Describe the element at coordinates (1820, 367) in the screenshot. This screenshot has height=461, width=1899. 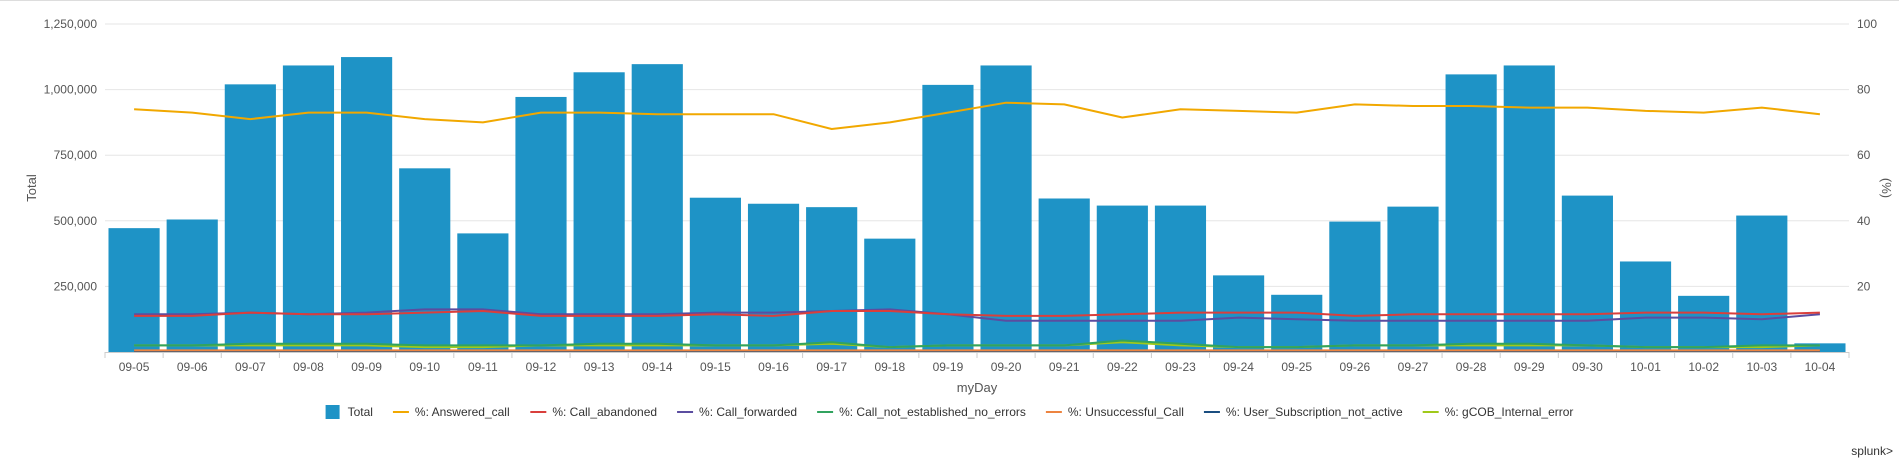
I see `x-tick-label: 10-04` at that location.